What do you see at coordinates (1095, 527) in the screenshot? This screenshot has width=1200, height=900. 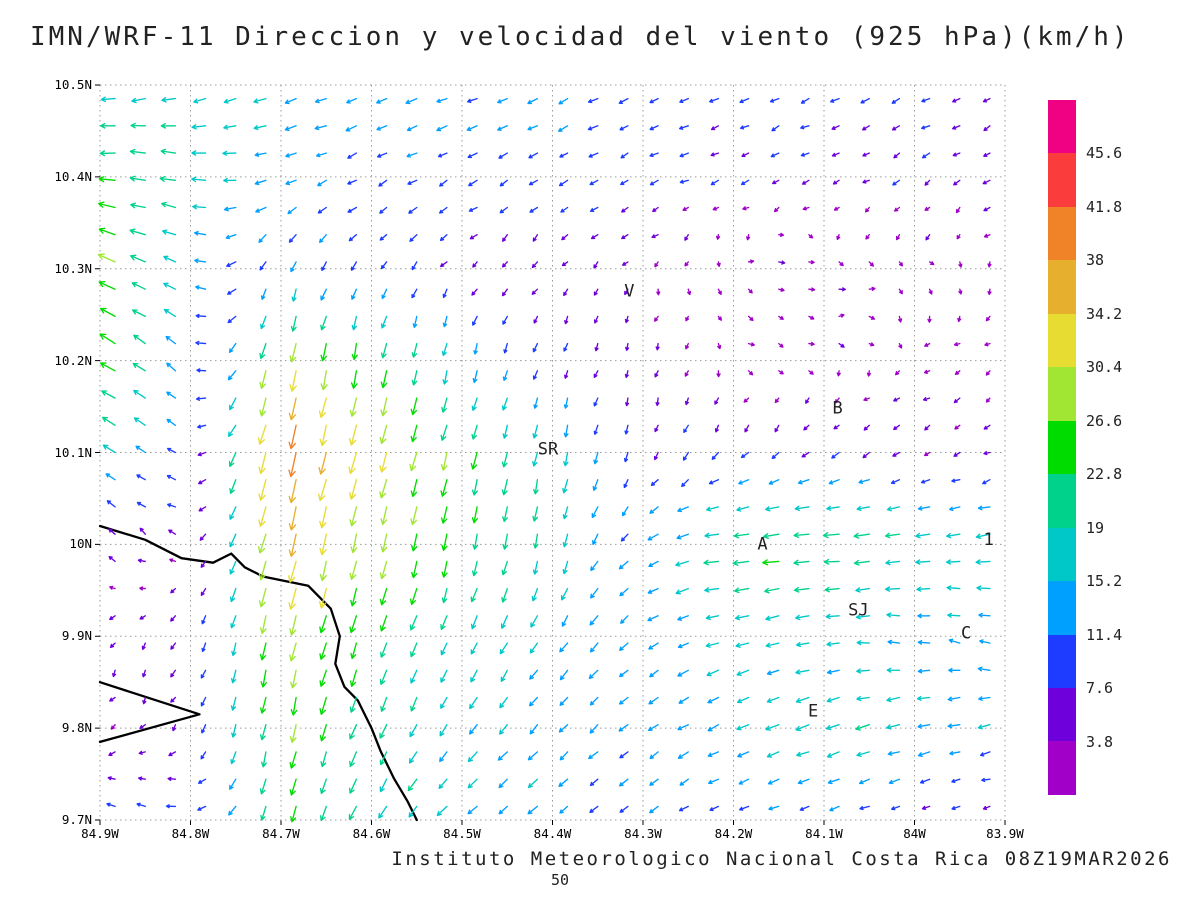 I see `colorbar-tick-label: 19` at bounding box center [1095, 527].